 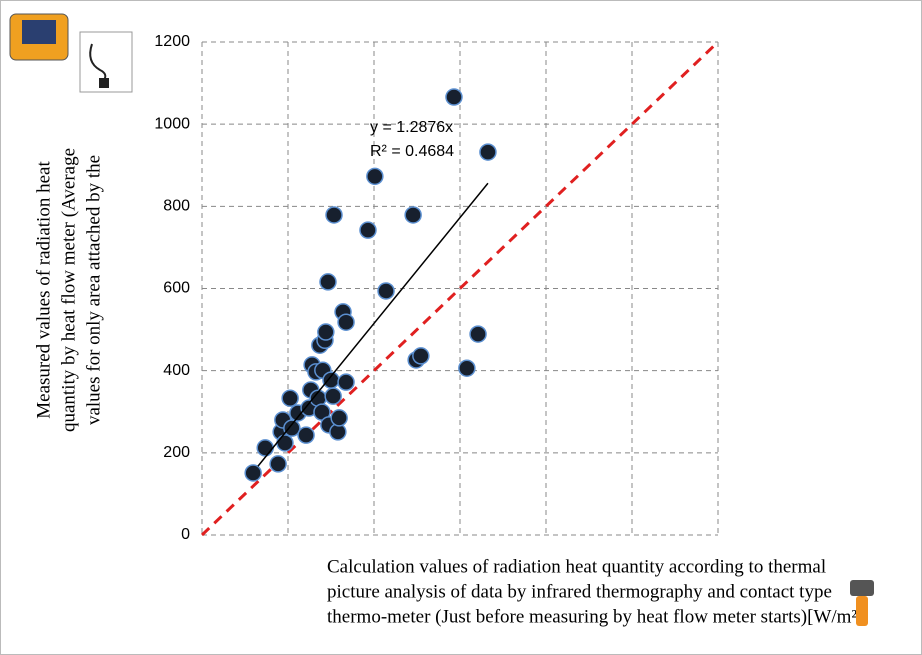 I want to click on y-axis-label: quantity by heat flow meter (Average, so click(x=68, y=290).